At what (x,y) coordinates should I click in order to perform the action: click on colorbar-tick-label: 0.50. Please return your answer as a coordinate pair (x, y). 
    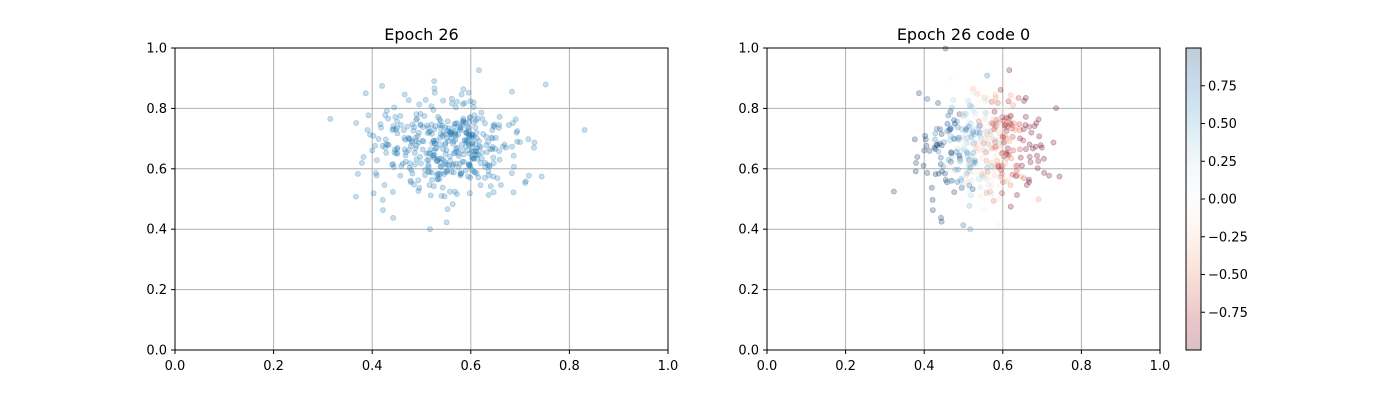
    Looking at the image, I should click on (1222, 124).